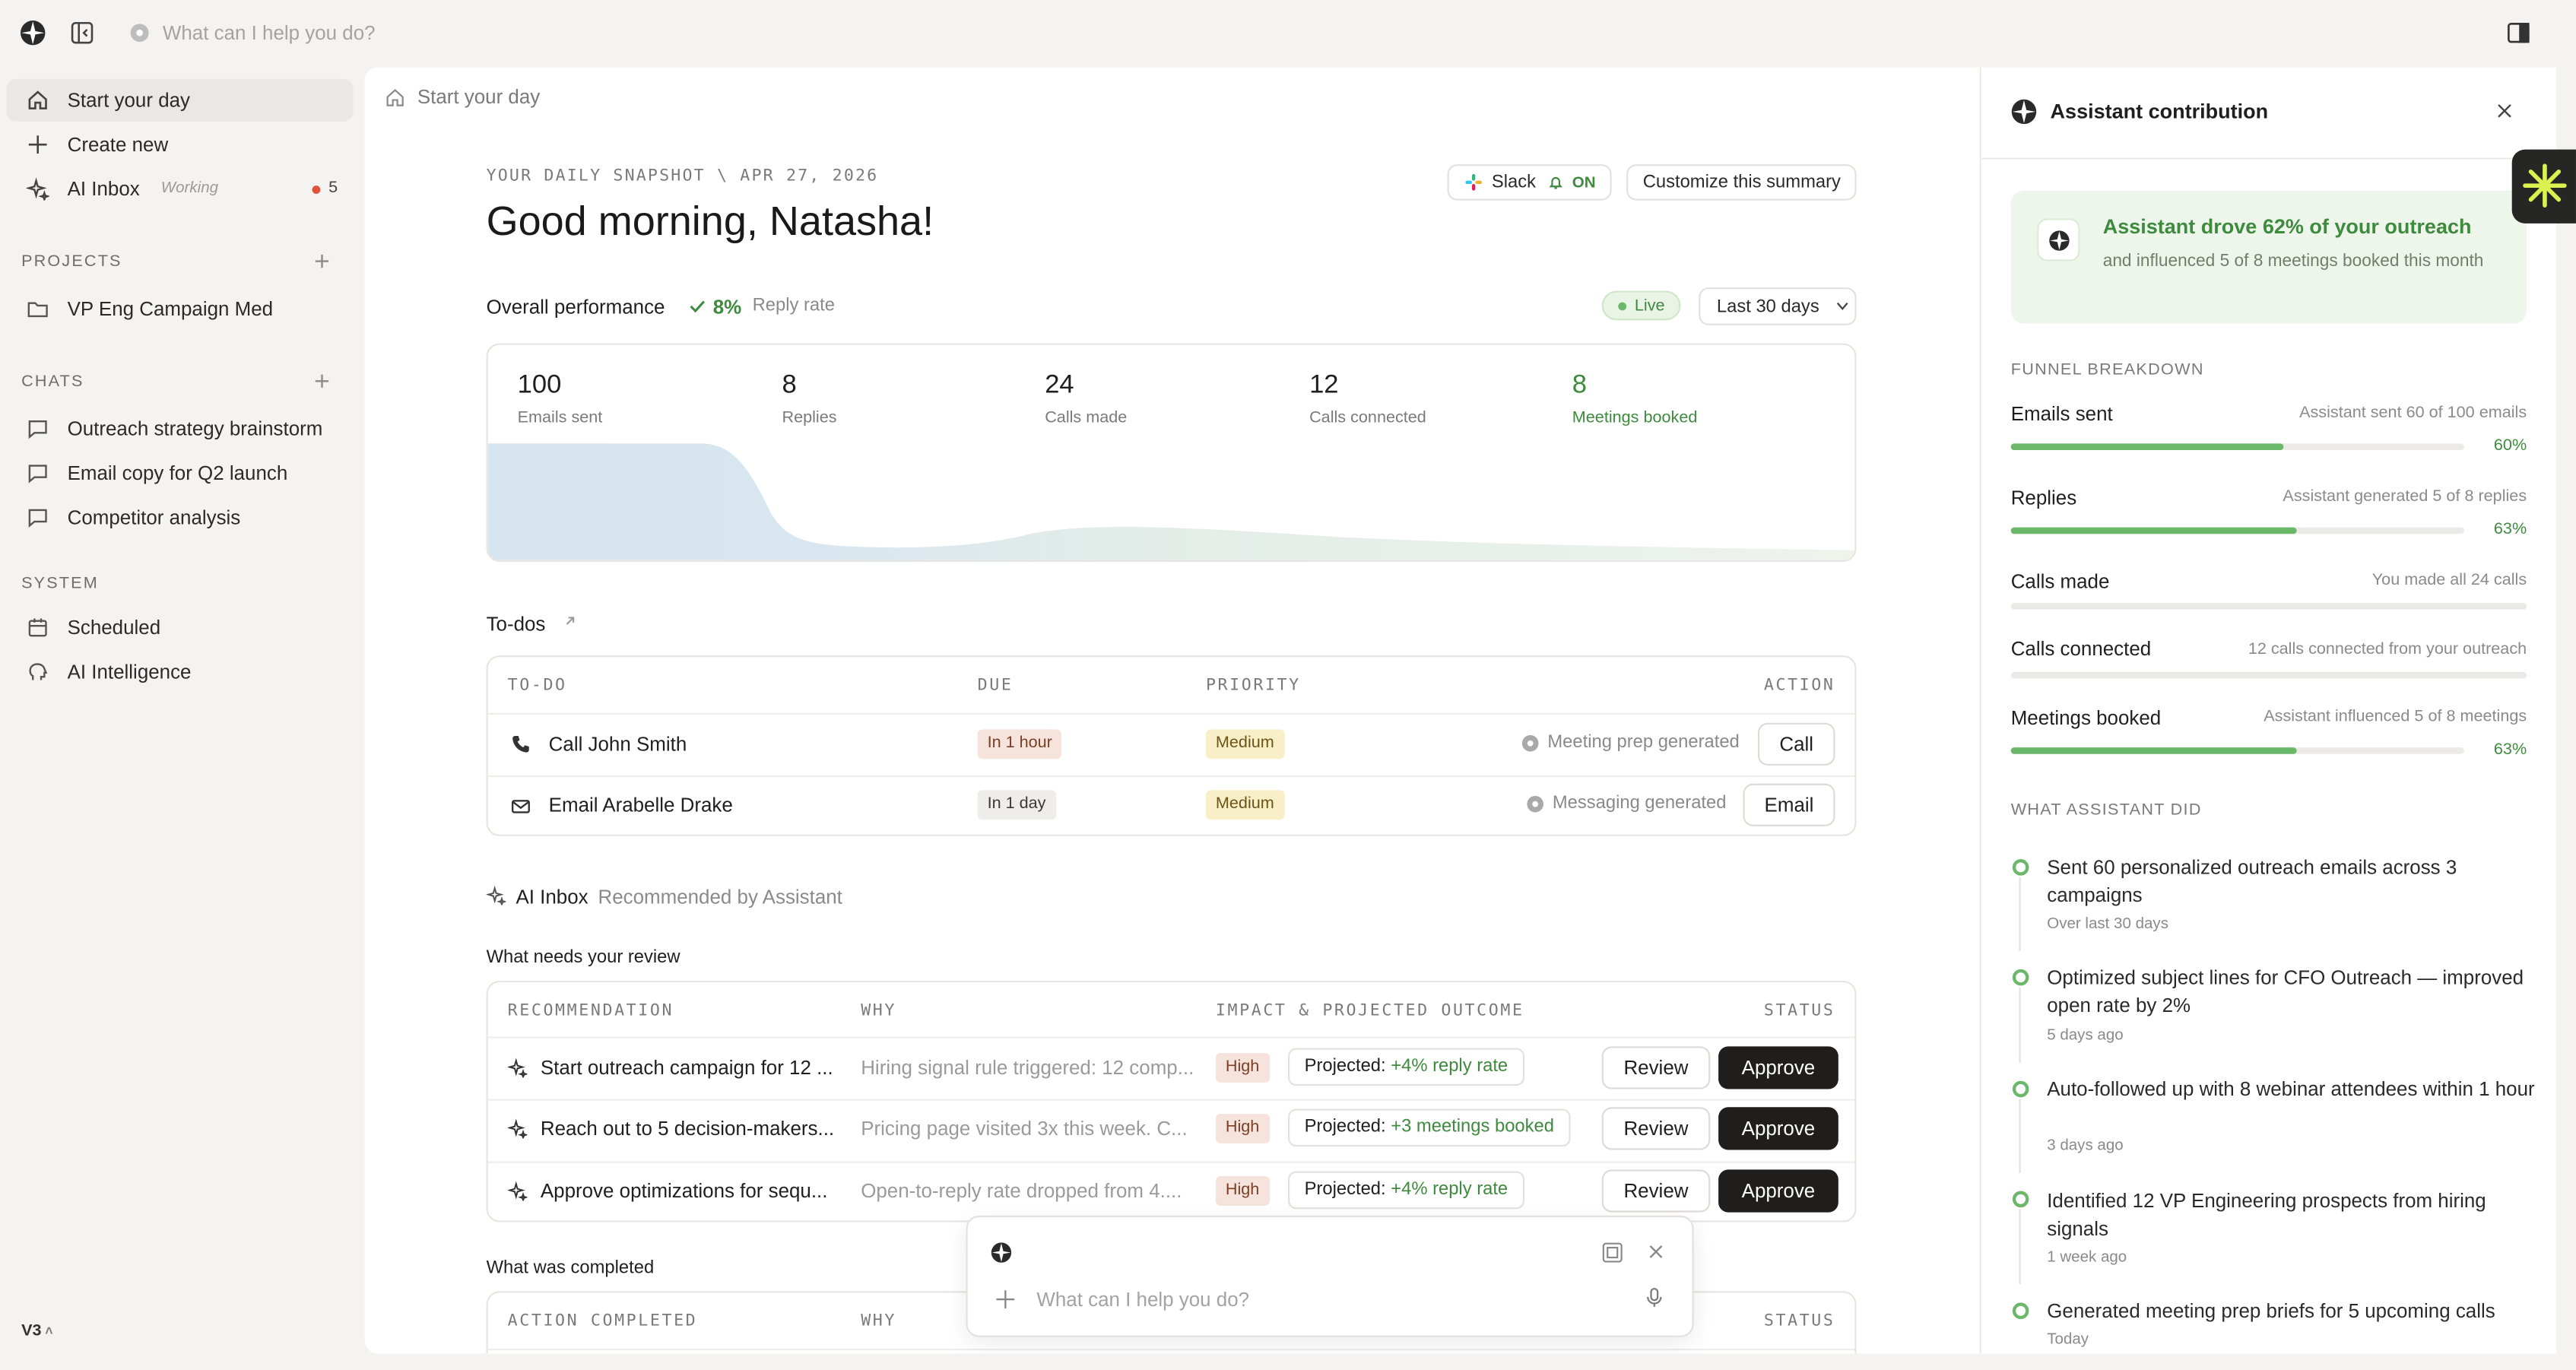  I want to click on timeline-line, so click(2020, 1247).